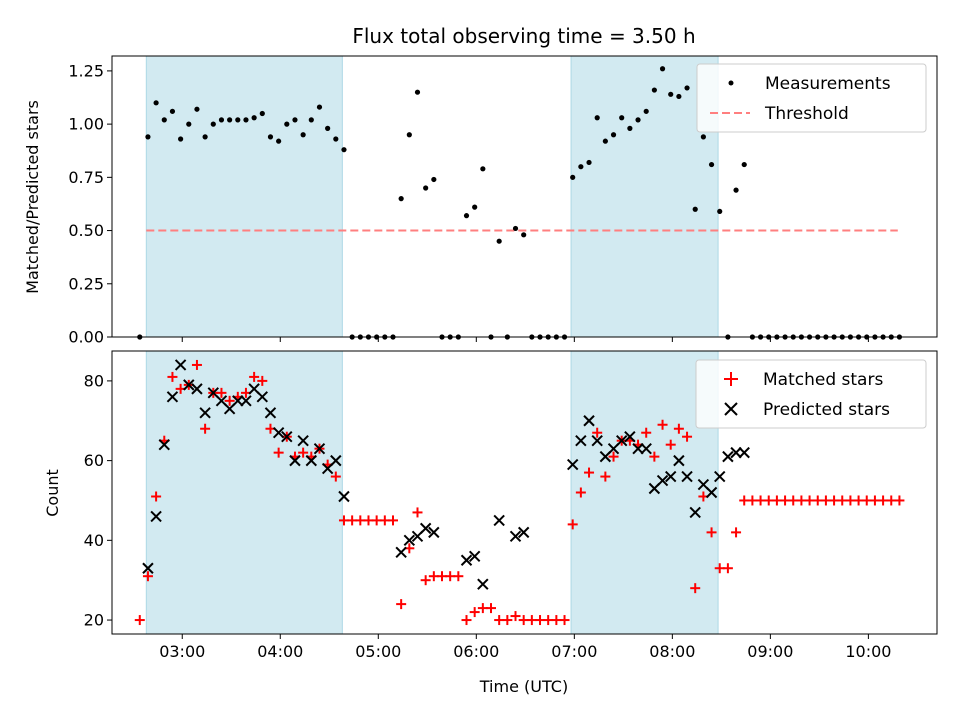 The height and width of the screenshot is (720, 960). I want to click on count-legend-box, so click(811, 394).